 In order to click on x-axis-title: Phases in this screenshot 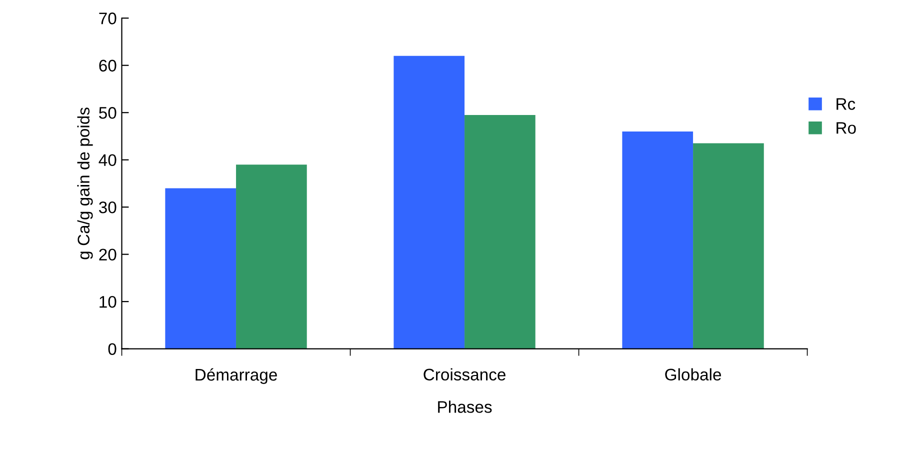, I will do `click(465, 406)`.